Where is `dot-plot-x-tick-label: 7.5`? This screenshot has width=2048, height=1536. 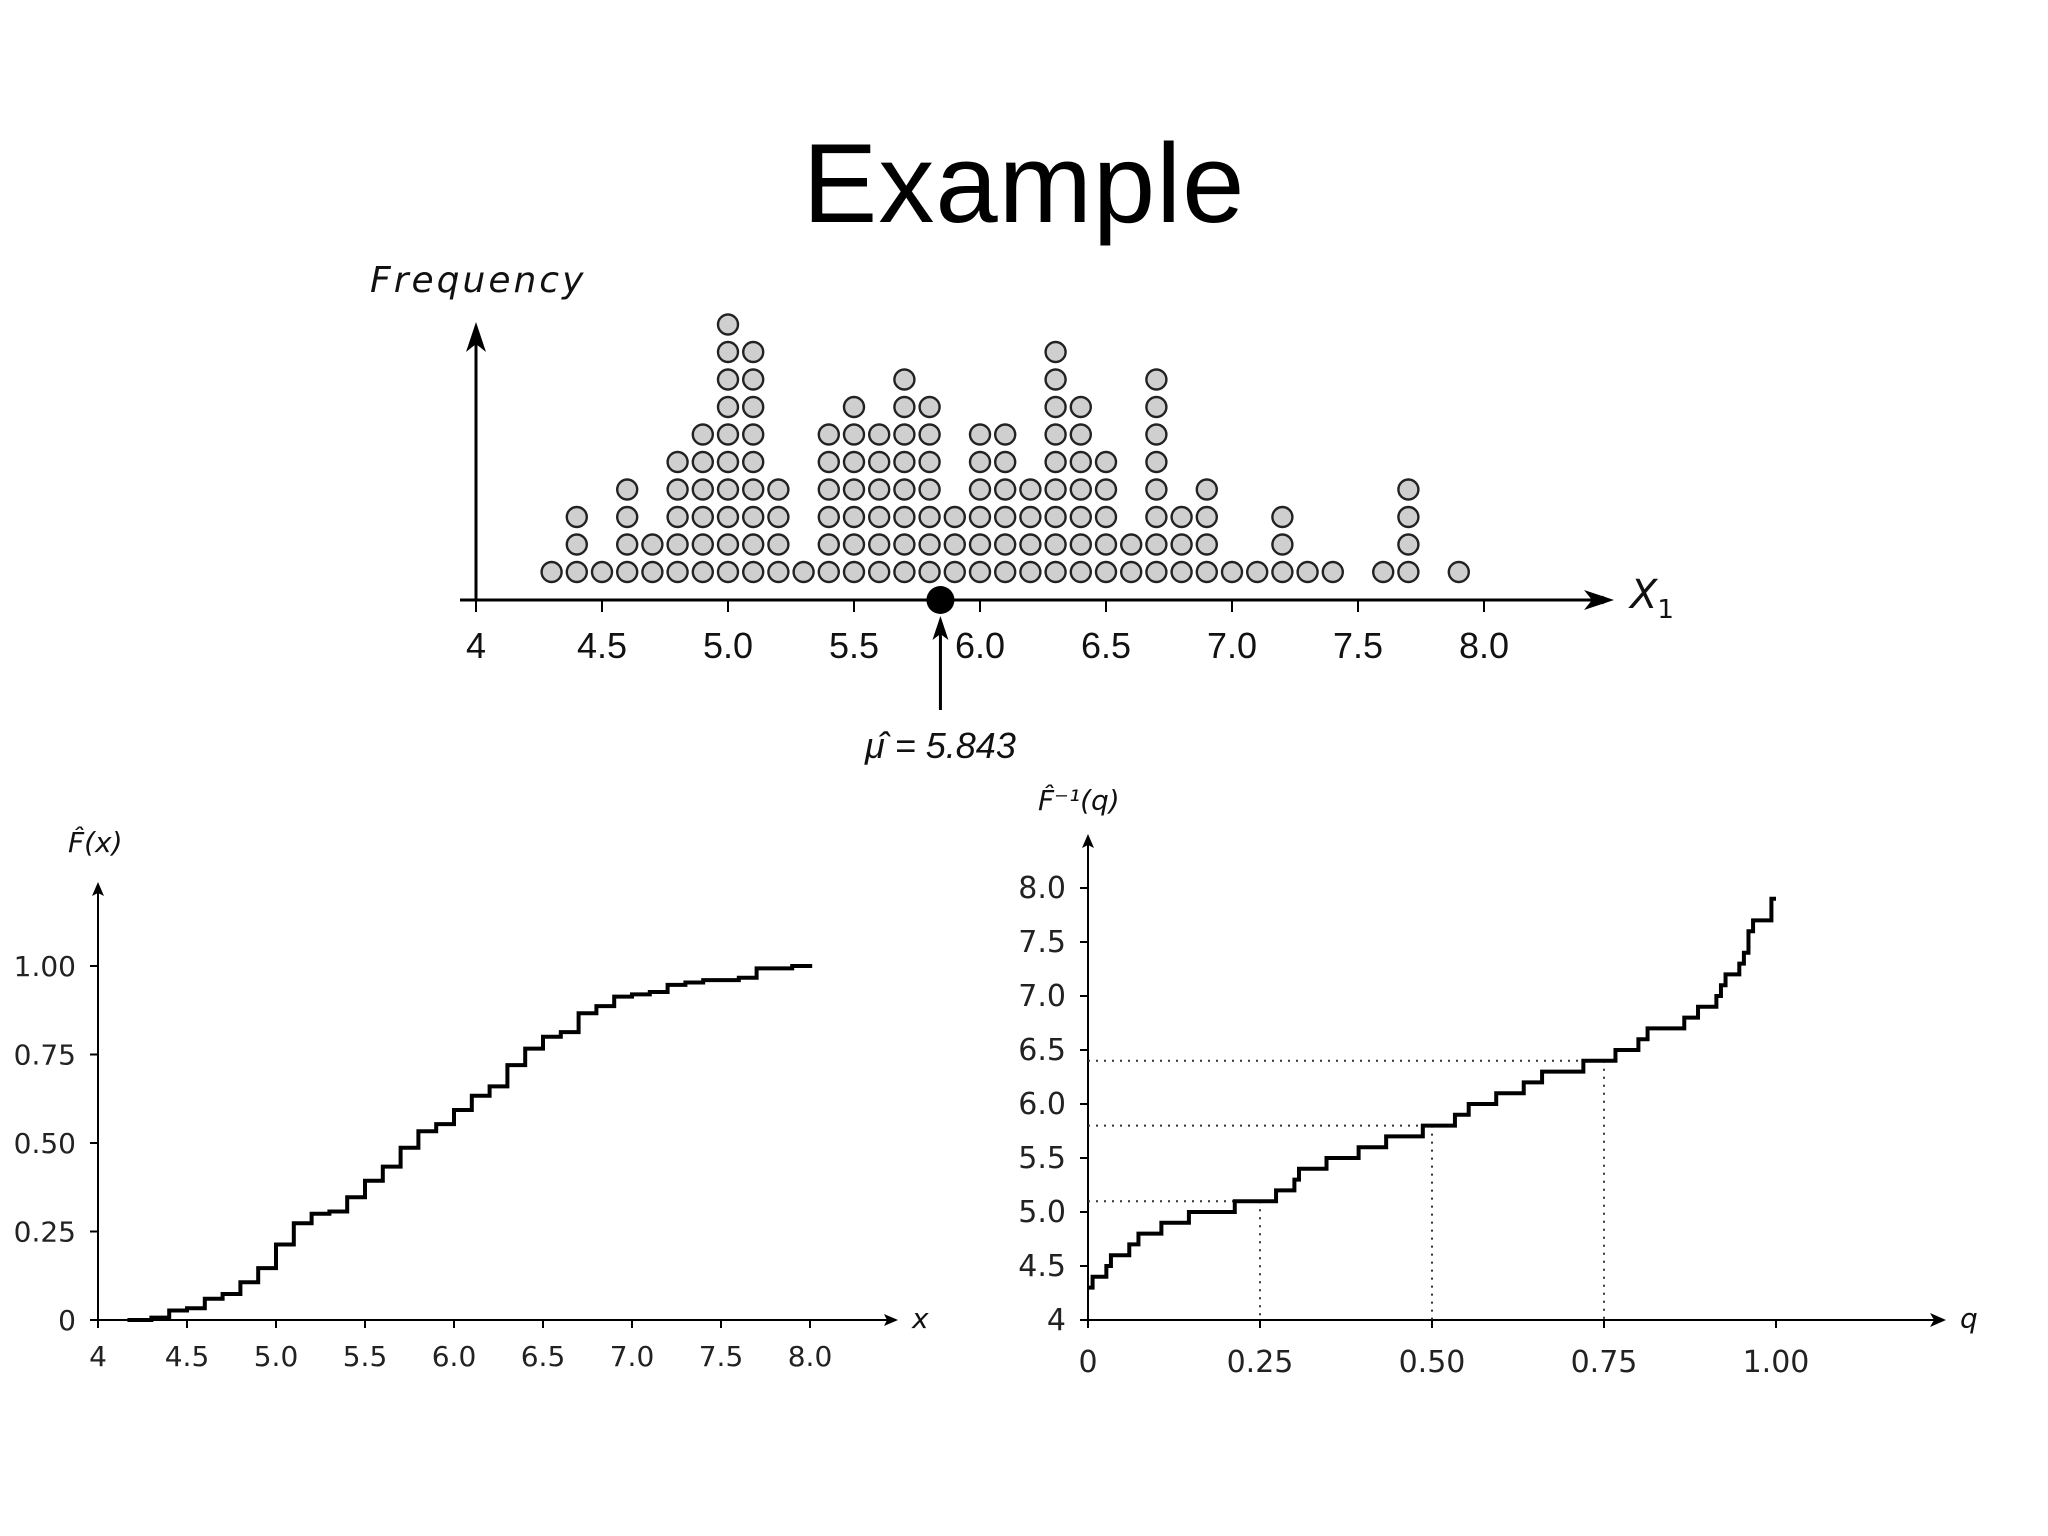 dot-plot-x-tick-label: 7.5 is located at coordinates (1358, 645).